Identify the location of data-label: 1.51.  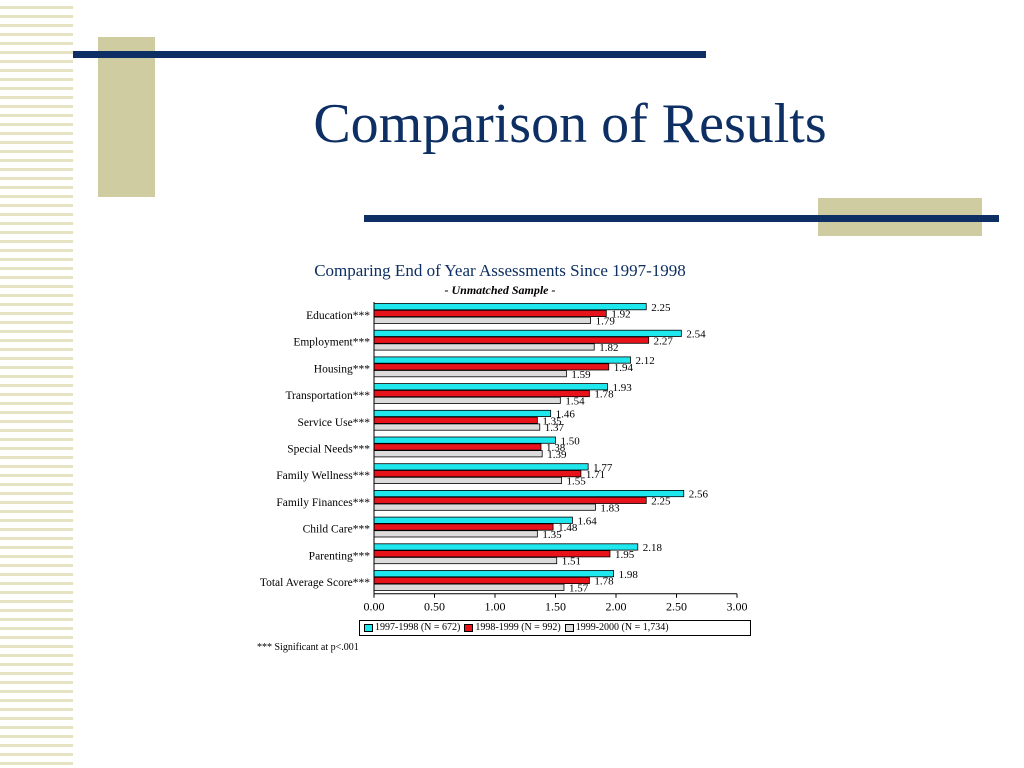
(571, 562).